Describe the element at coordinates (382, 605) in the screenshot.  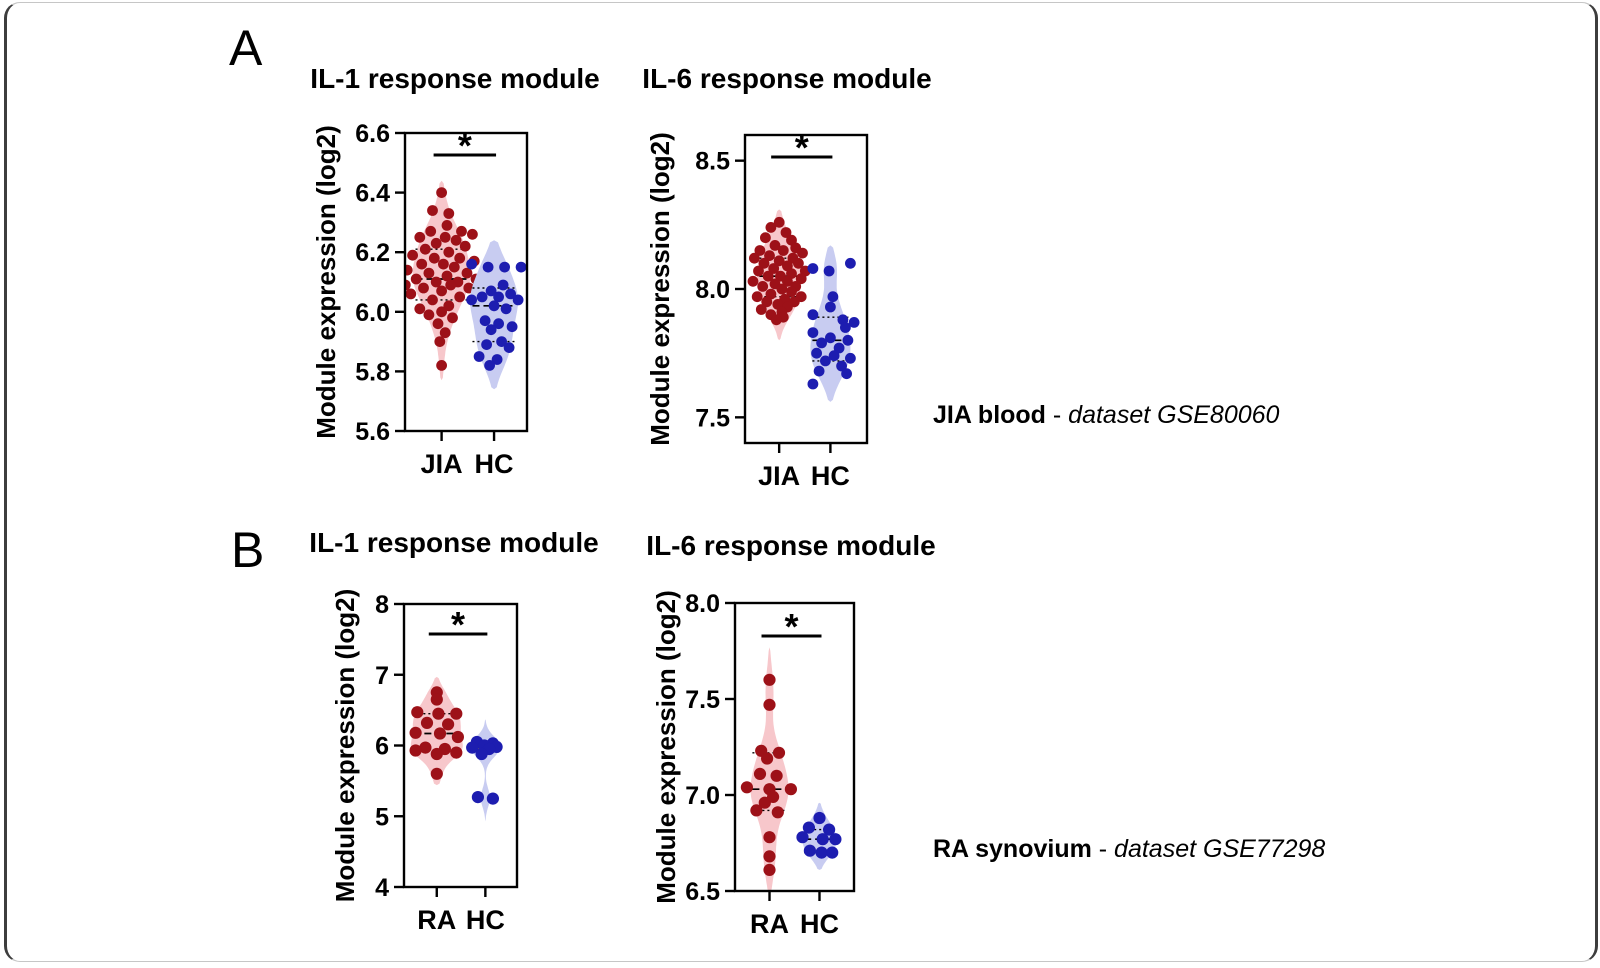
I see `y-tick-label: 8` at that location.